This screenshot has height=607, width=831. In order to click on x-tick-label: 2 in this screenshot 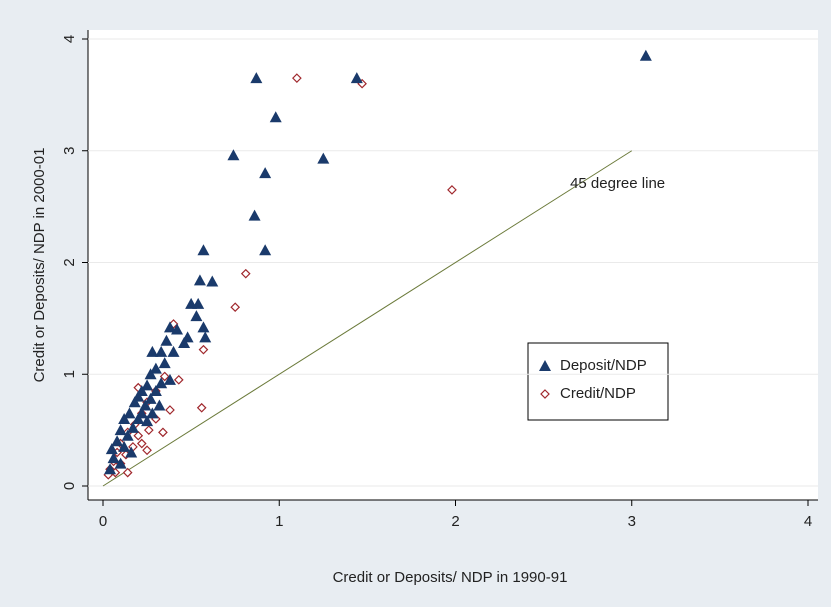, I will do `click(455, 521)`.